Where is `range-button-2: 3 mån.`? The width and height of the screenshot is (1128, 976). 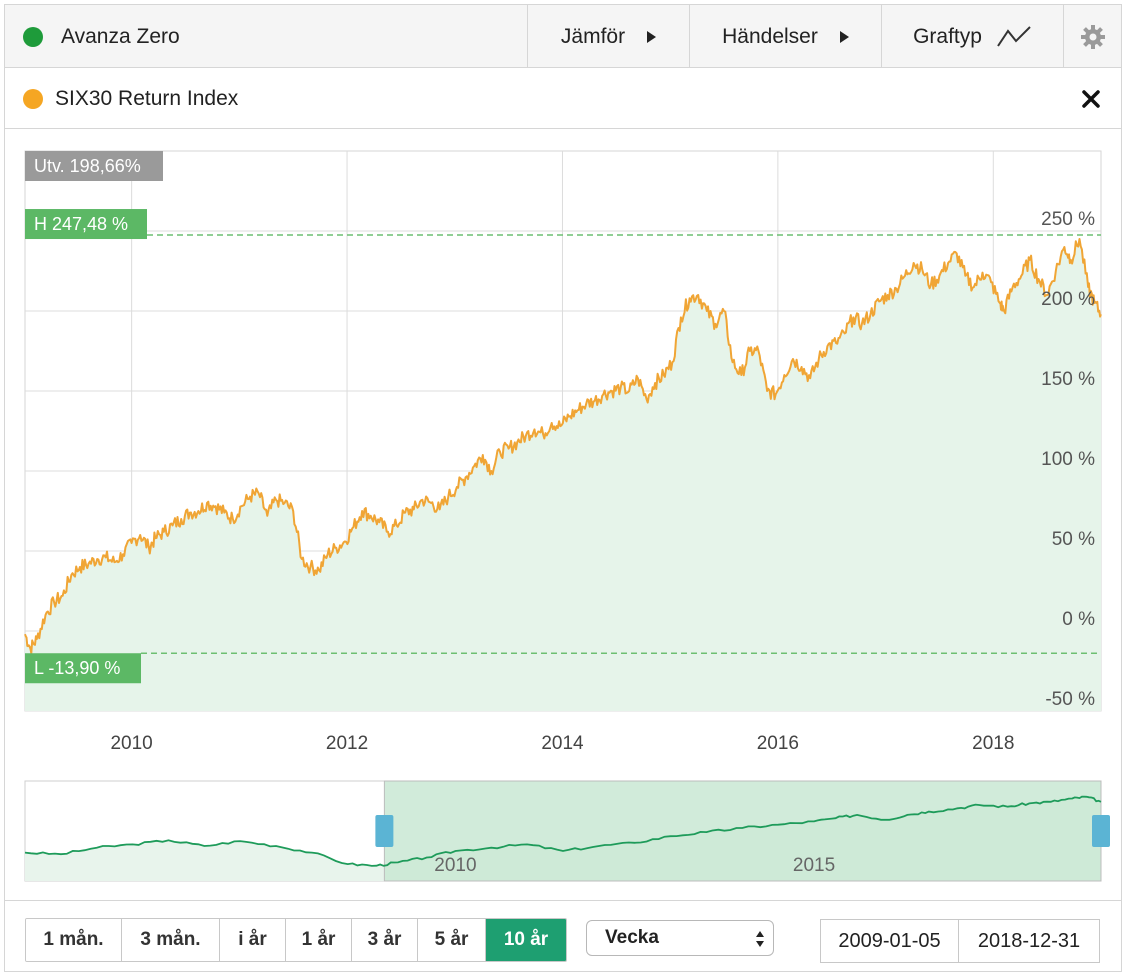 range-button-2: 3 mån. is located at coordinates (171, 940).